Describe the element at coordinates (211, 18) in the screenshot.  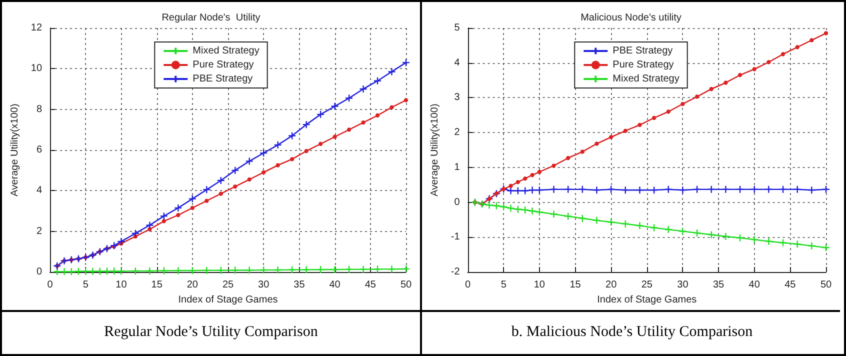
I see `chart-title: Regular Node's Utility` at that location.